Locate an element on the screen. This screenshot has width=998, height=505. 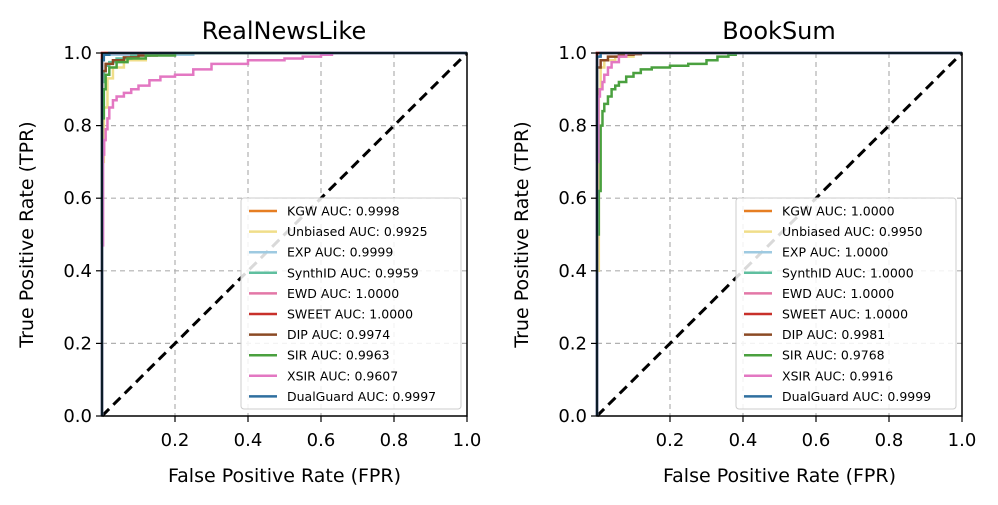
legend-label: XSIR AUC: 0.9916 is located at coordinates (837, 375).